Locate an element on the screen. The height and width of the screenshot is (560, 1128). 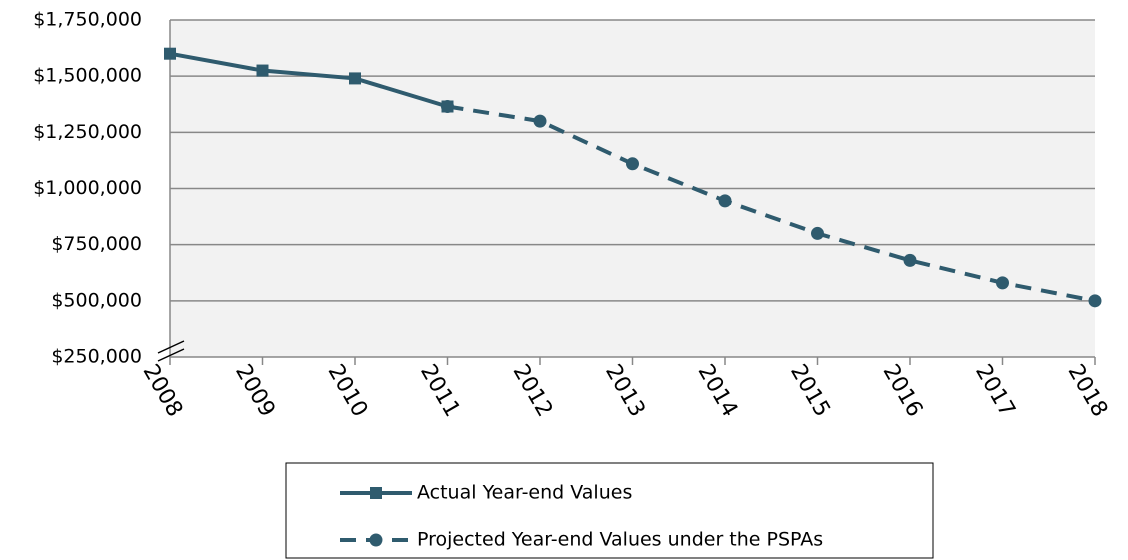
y-tick-label: $750,000 is located at coordinates (96, 244).